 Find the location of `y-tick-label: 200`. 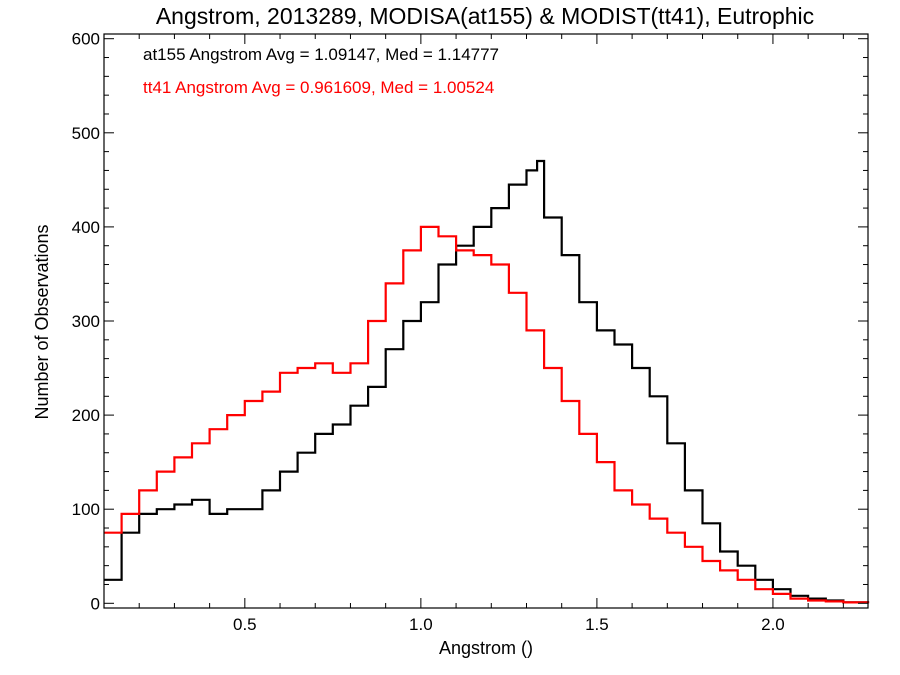

y-tick-label: 200 is located at coordinates (86, 415).